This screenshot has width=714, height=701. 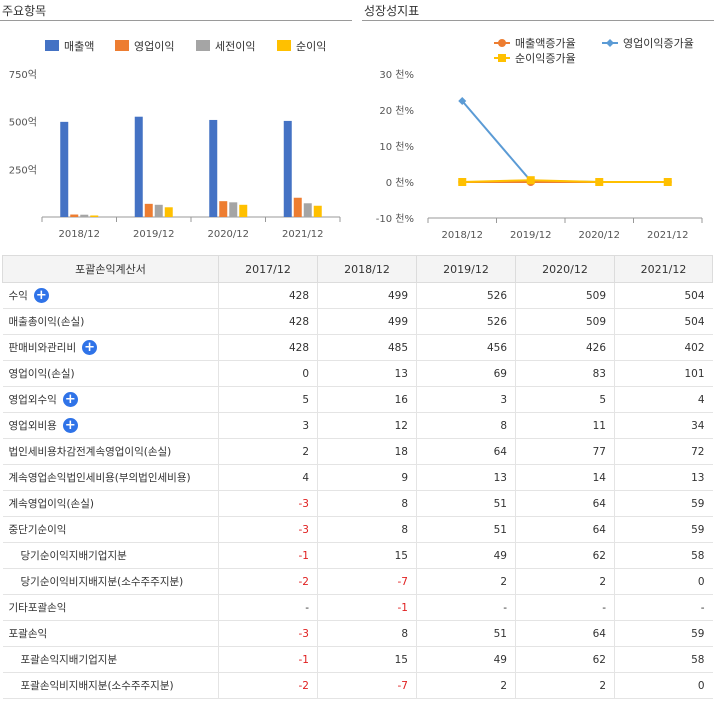 I want to click on row-label: 포괄손익비지배지분(소수주주지분), so click(x=110, y=685).